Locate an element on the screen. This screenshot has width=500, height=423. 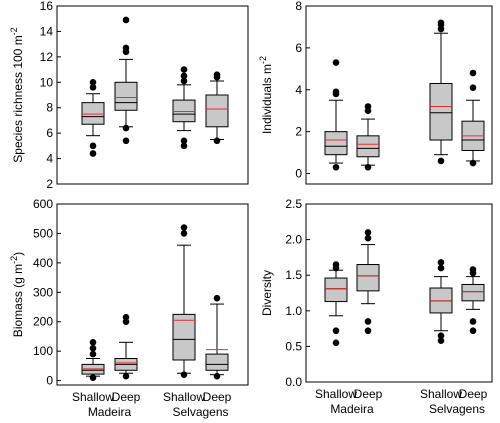
y-axis-label: Diversity is located at coordinates (267, 293).